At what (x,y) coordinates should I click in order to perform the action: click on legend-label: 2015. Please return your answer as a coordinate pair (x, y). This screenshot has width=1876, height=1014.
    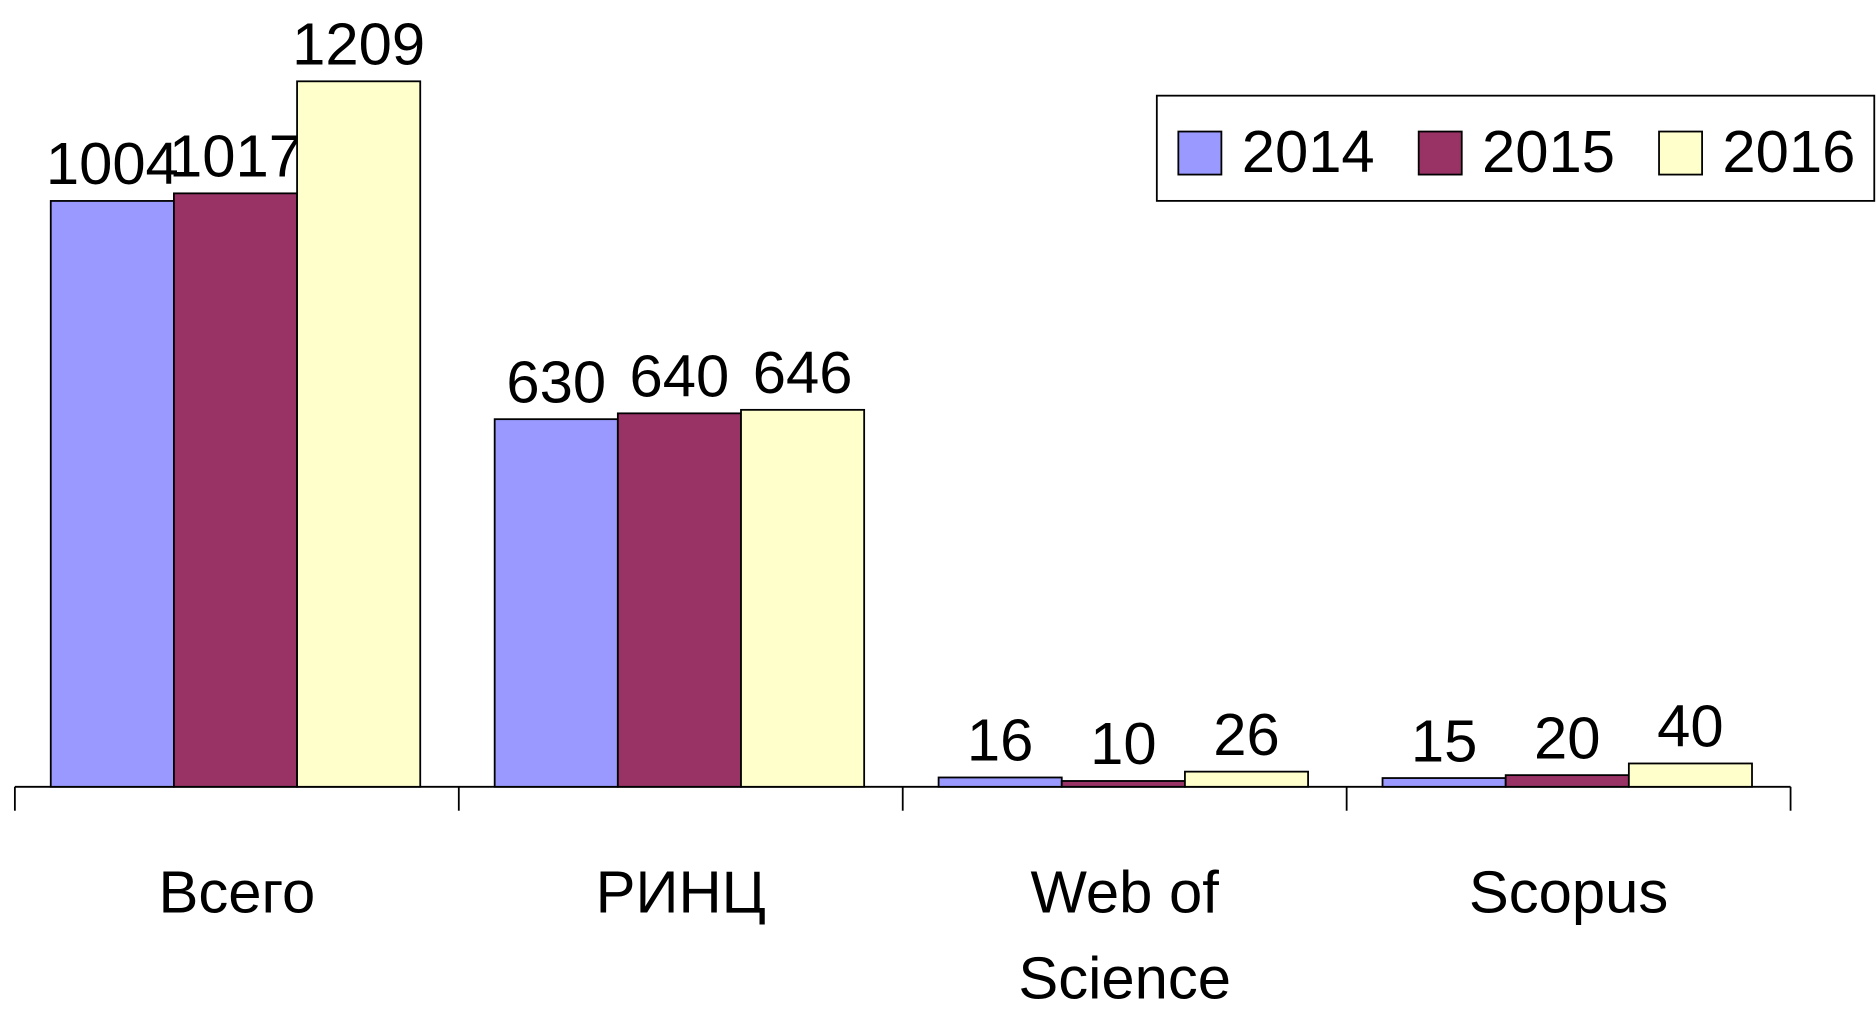
    Looking at the image, I should click on (1548, 151).